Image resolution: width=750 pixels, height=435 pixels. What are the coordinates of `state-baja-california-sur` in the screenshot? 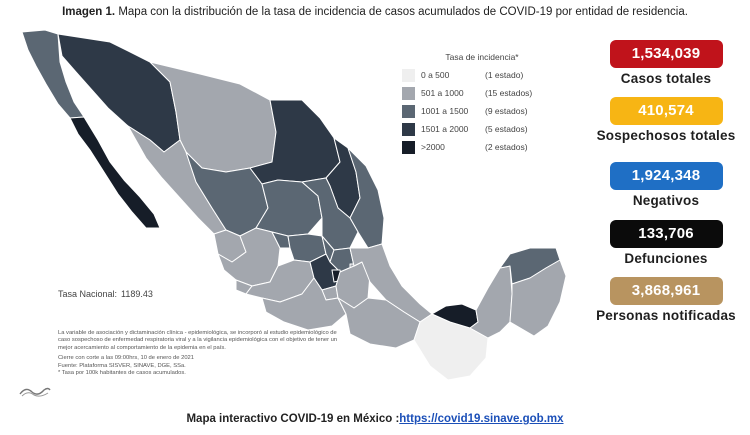 It's located at (115, 172).